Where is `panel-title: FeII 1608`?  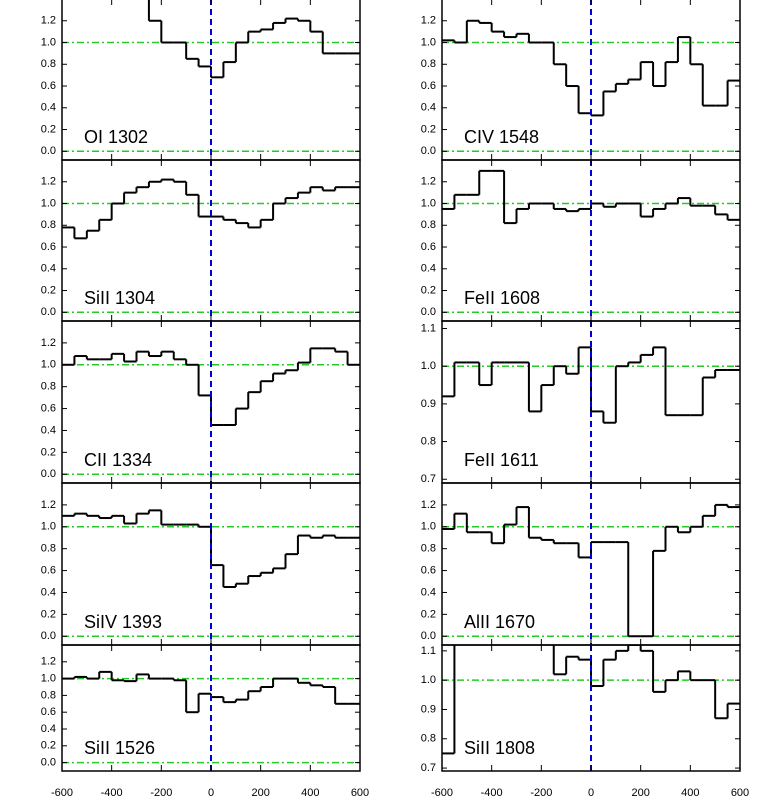
panel-title: FeII 1608 is located at coordinates (502, 298).